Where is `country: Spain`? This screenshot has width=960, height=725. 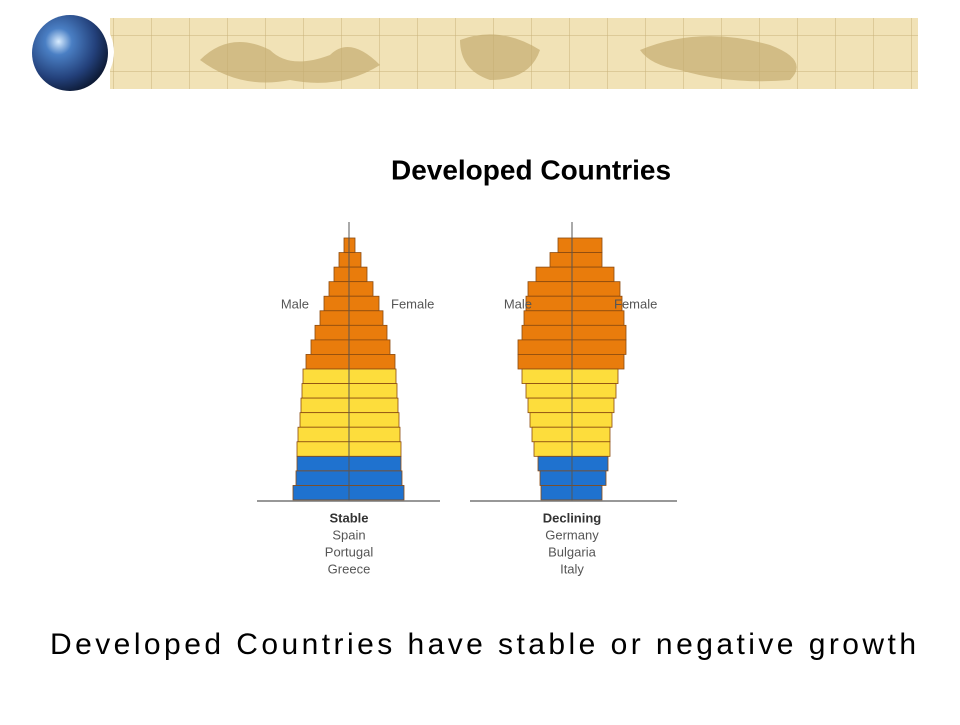
country: Spain is located at coordinates (348, 534).